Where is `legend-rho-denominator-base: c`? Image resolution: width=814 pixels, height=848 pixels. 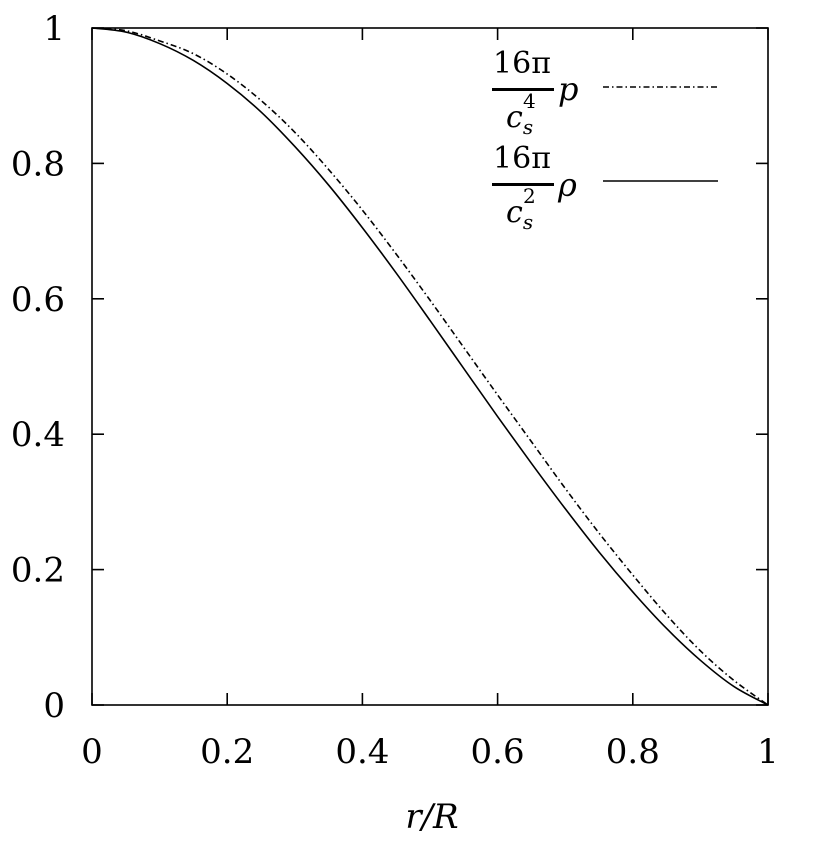
legend-rho-denominator-base: c is located at coordinates (514, 212).